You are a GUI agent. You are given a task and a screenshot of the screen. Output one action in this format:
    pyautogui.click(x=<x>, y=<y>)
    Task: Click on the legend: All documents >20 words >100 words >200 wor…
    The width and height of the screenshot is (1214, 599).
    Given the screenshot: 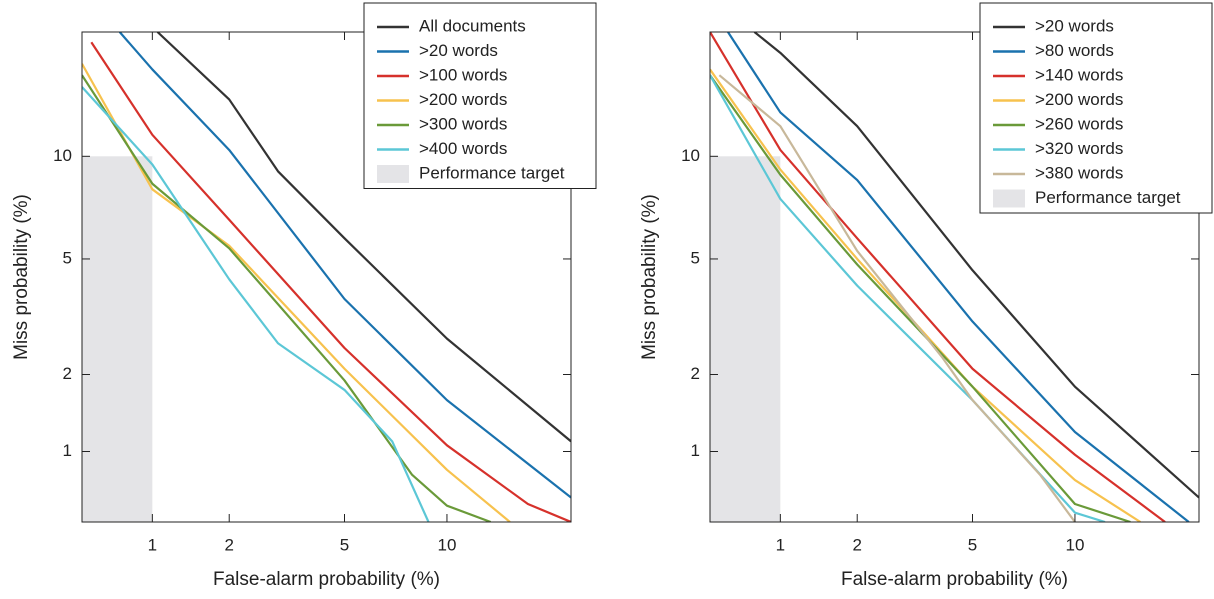 What is the action you would take?
    pyautogui.click(x=480, y=95)
    